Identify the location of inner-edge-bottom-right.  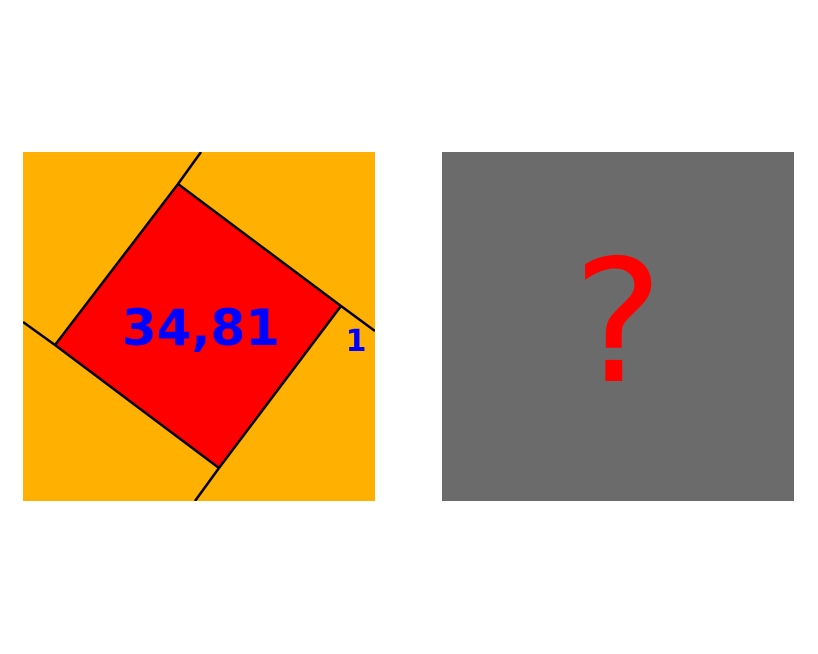
(280, 387).